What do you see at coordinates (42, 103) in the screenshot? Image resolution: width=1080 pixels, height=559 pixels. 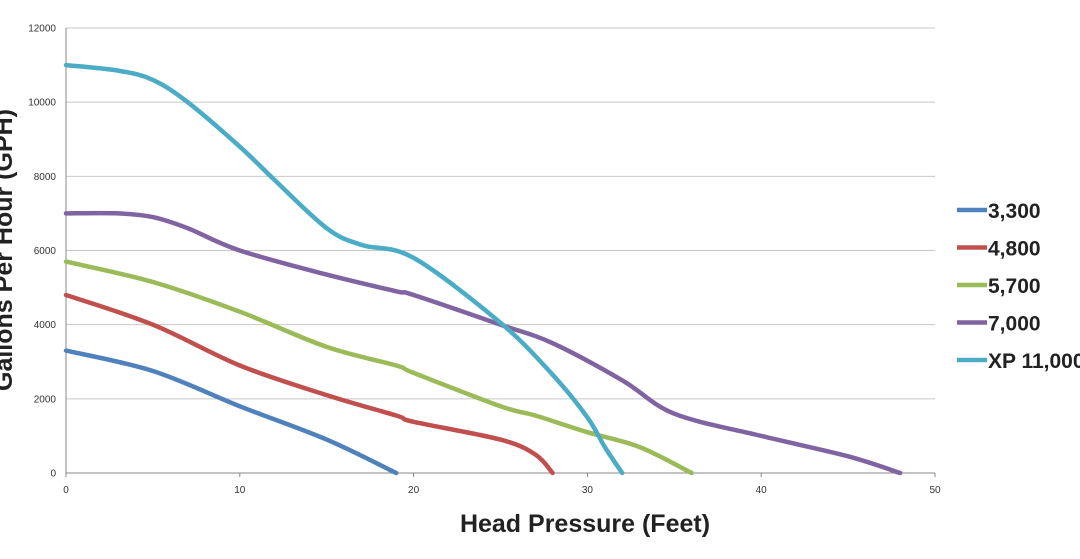 I see `y-tick-label: 10000` at bounding box center [42, 103].